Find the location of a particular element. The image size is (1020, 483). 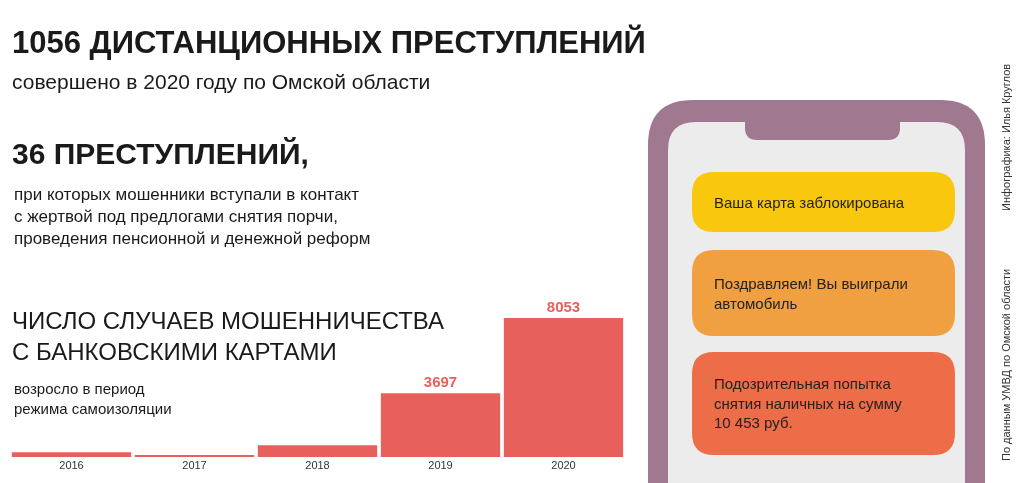

data-label: 3697 is located at coordinates (440, 382).